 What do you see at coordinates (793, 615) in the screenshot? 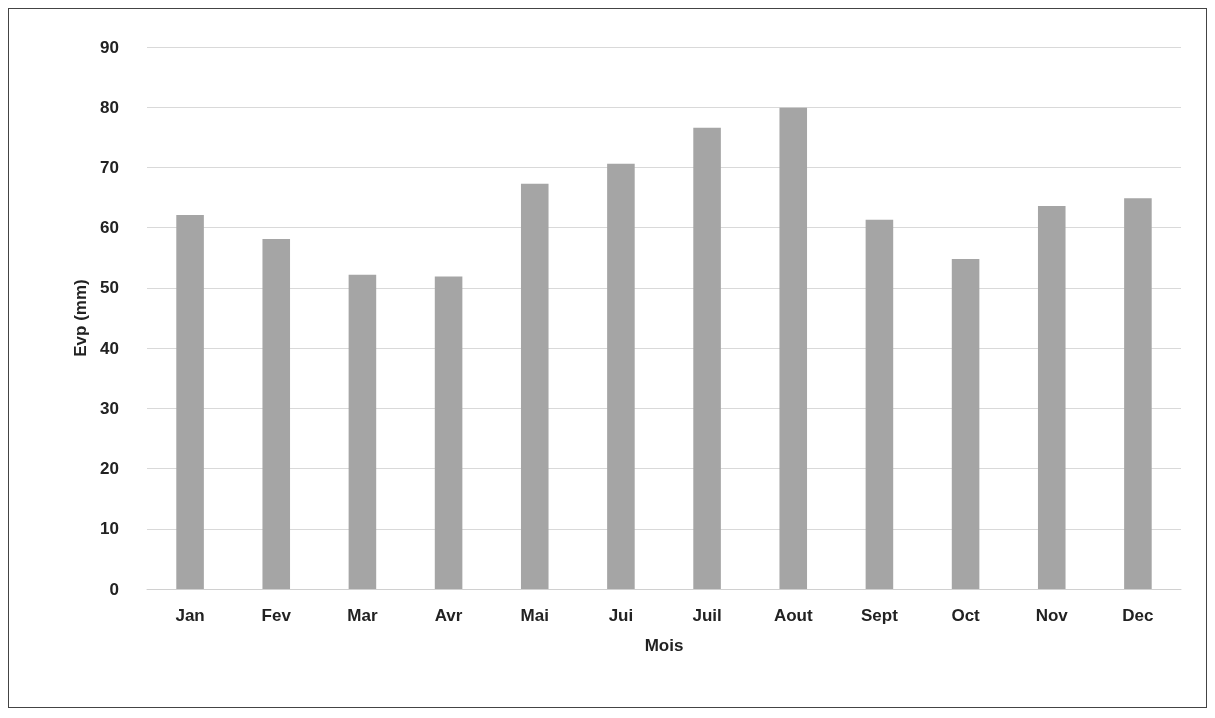
I see `x-tick-label: Aout` at bounding box center [793, 615].